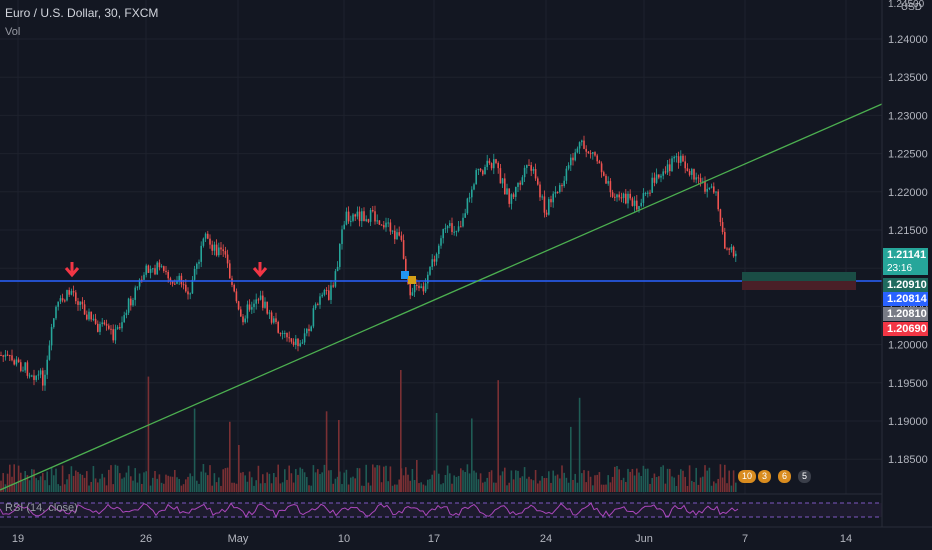  What do you see at coordinates (432, 539) in the screenshot?
I see `time-axis: 19 26 May 10 17 24 Jun 7 14` at bounding box center [432, 539].